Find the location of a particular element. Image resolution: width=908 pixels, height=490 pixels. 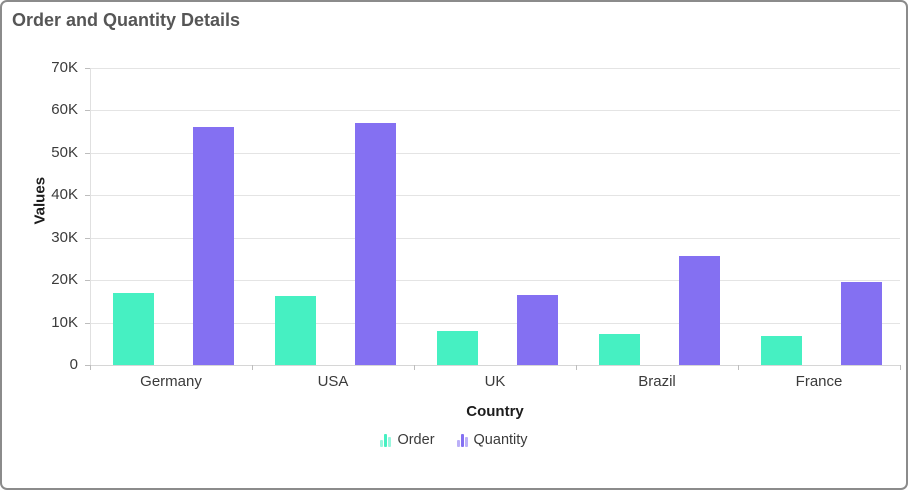

bar-quantity-brazil is located at coordinates (699, 310).